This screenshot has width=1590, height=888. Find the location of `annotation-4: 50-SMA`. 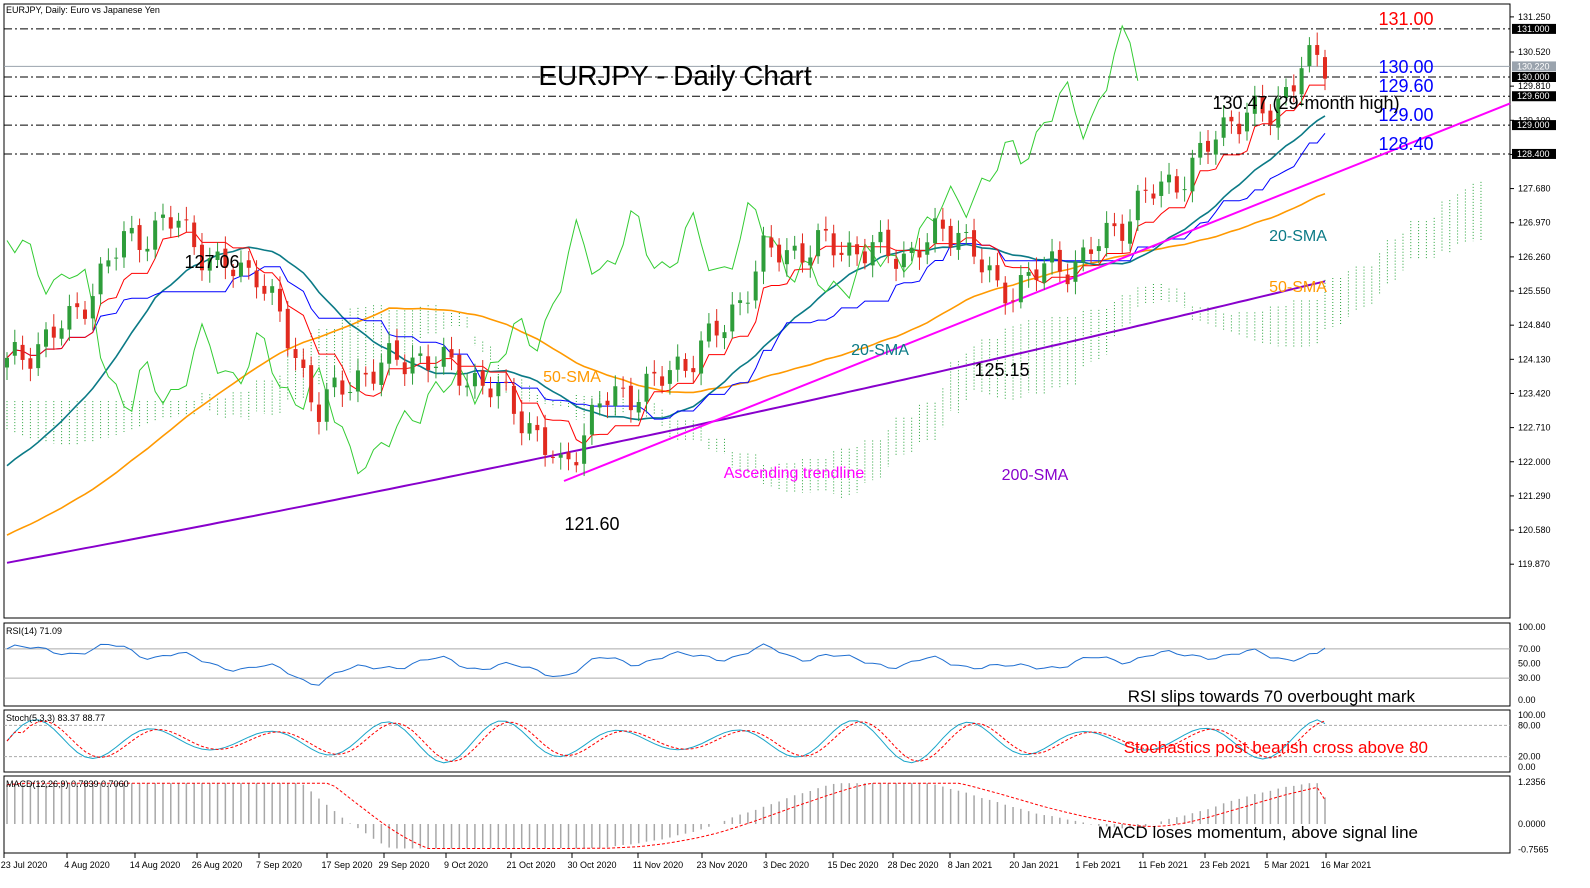

annotation-4: 50-SMA is located at coordinates (572, 377).